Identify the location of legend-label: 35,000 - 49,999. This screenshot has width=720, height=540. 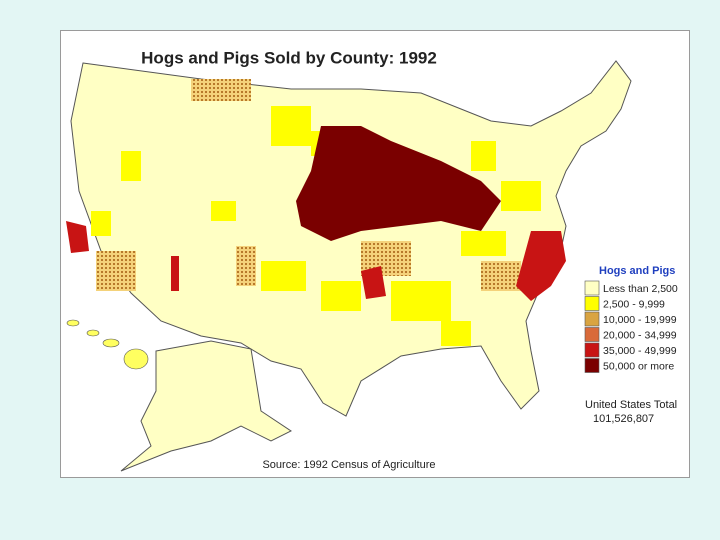
(640, 351).